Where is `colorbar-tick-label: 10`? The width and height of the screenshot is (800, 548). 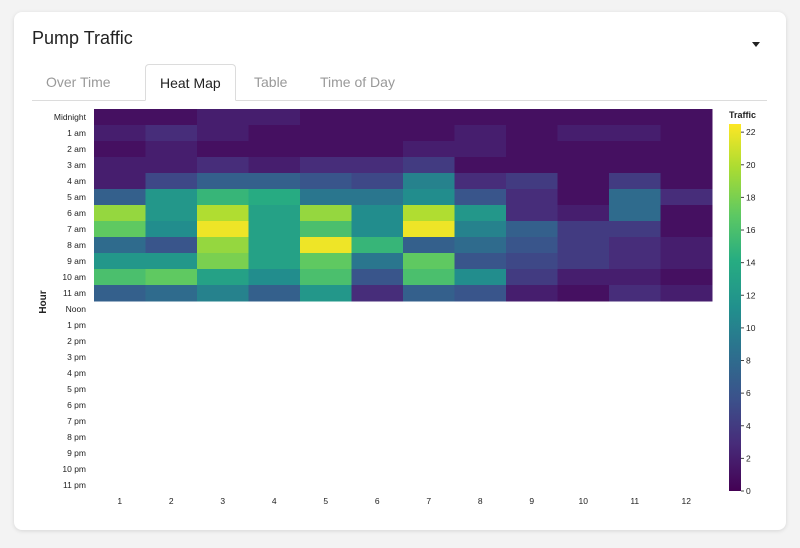
colorbar-tick-label: 10 is located at coordinates (751, 328).